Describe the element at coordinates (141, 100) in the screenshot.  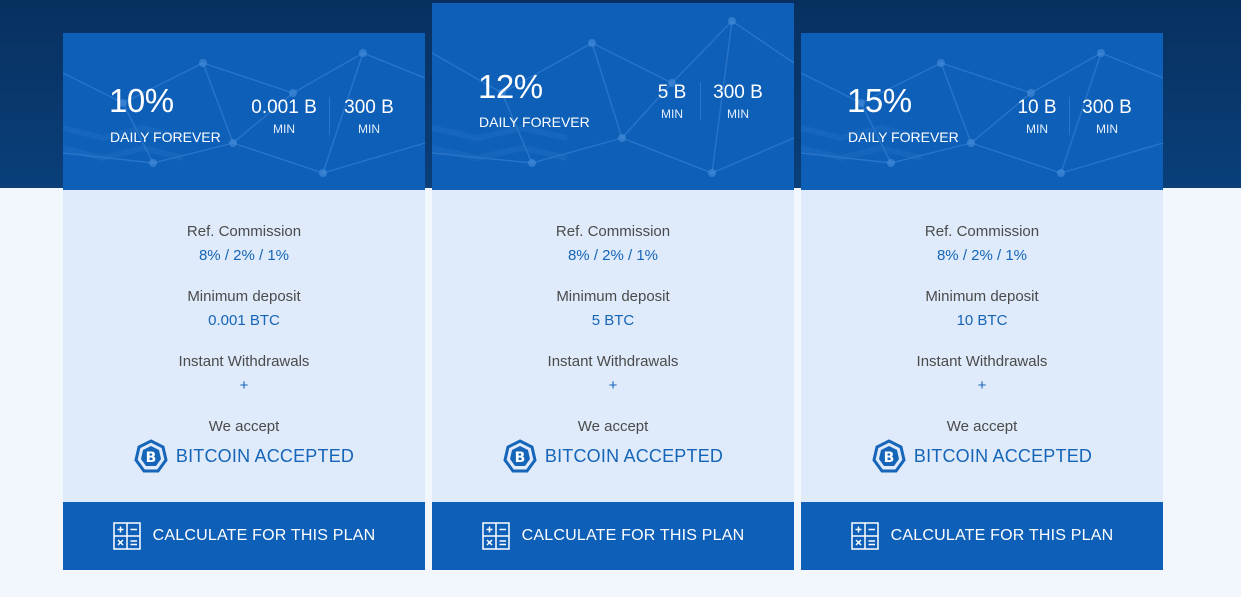
I see `plan-rate: 10%` at that location.